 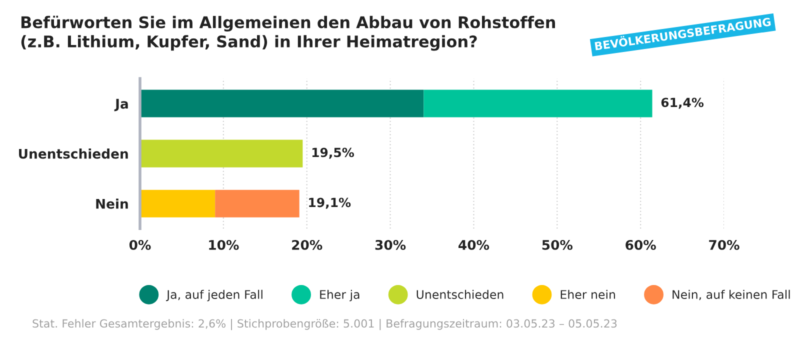 I want to click on x-tick-label: 70%, so click(x=724, y=245).